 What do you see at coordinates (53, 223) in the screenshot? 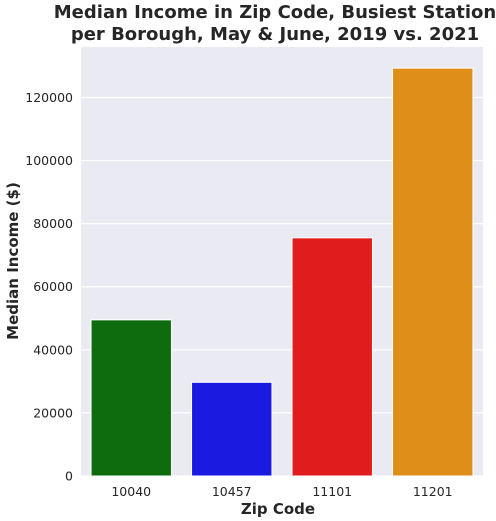
I see `y-tick-label: 80000` at bounding box center [53, 223].